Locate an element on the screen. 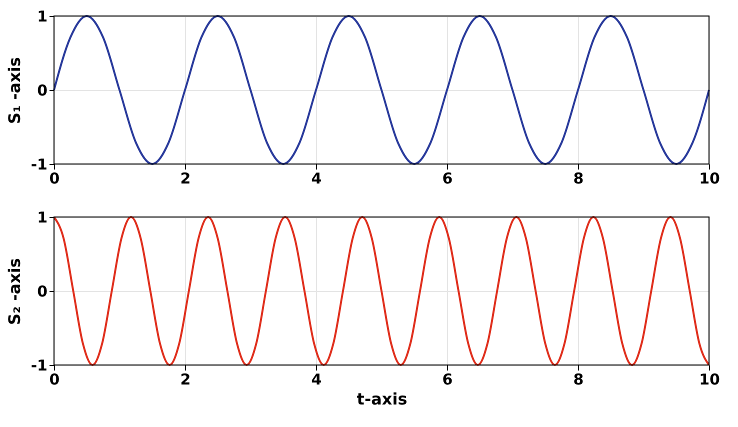 The width and height of the screenshot is (738, 427). y-axis-title: S₂ -axis is located at coordinates (14, 291).